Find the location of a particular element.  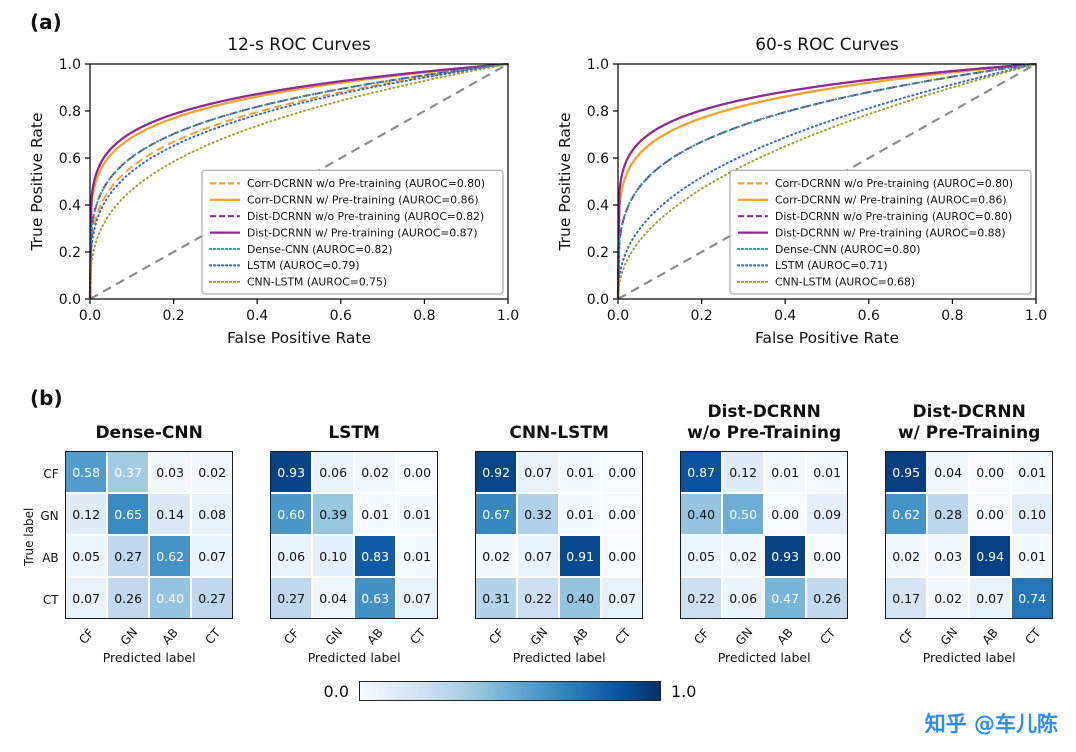

row-tick-label: AB is located at coordinates (50, 558).